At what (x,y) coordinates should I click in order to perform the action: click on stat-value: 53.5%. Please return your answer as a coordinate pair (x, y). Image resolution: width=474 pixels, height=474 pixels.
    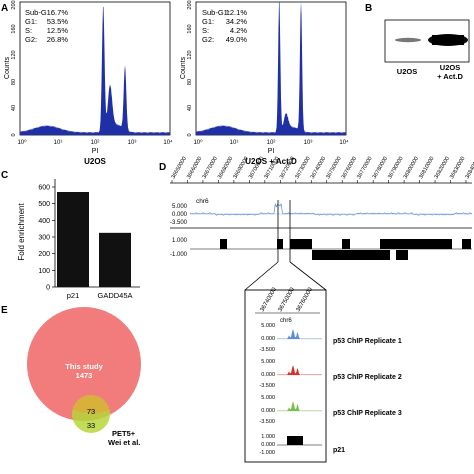
    Looking at the image, I should click on (58, 21).